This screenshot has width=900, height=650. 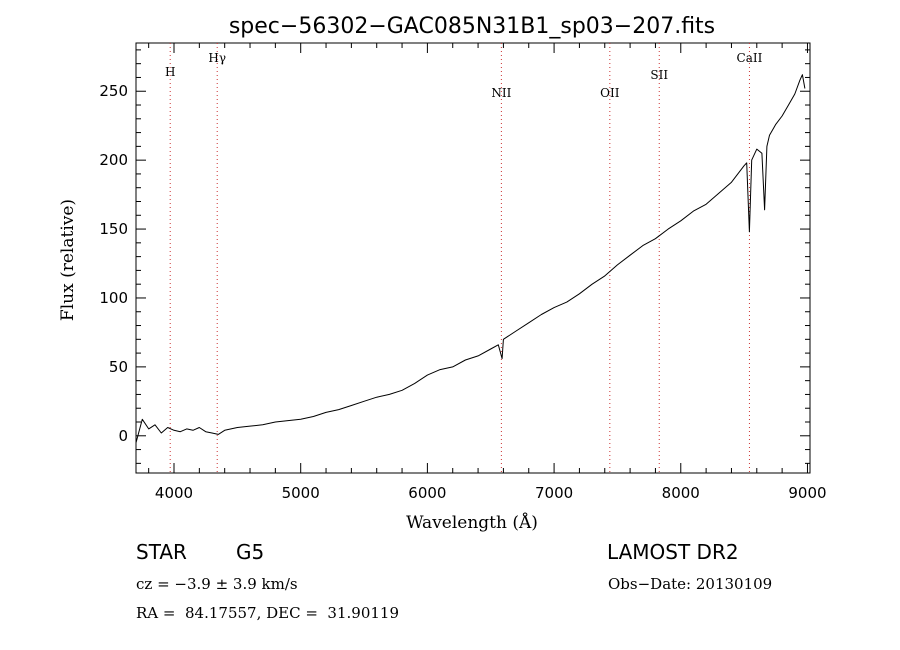 What do you see at coordinates (472, 26) in the screenshot?
I see `chart-title: spec−56302−GAC085N31B1_sp03−207.fits` at bounding box center [472, 26].